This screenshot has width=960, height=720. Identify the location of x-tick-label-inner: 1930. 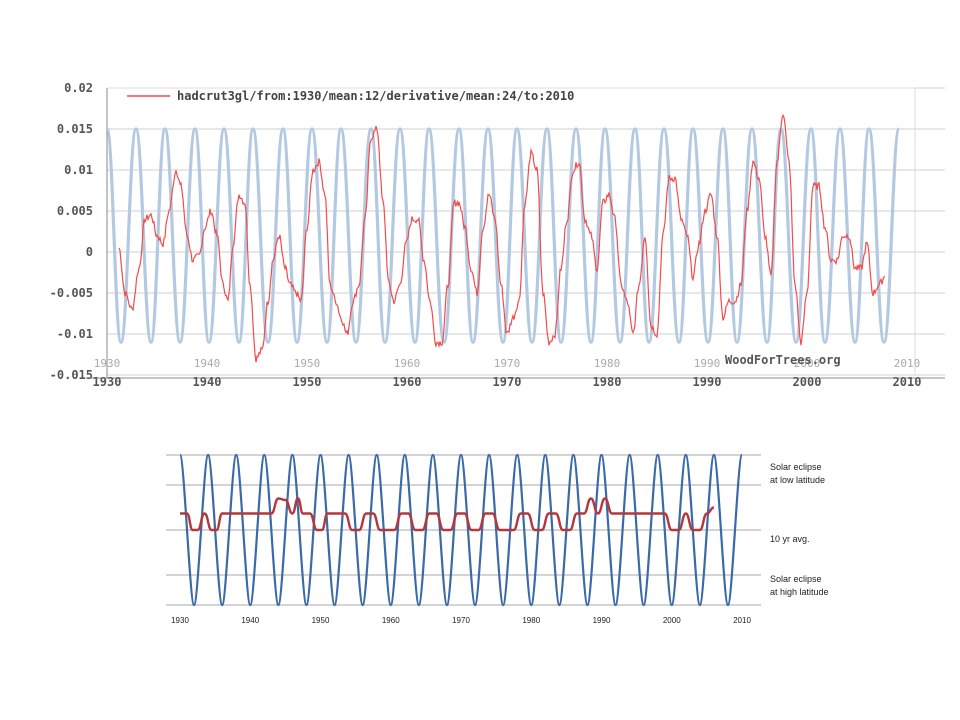
(107, 363).